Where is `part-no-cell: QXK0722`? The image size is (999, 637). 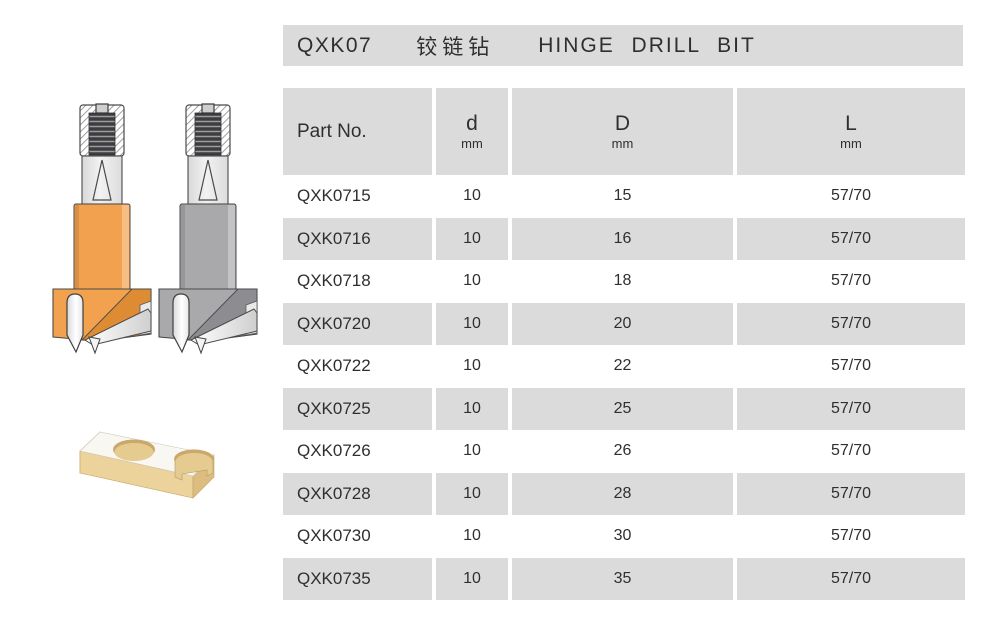 part-no-cell: QXK0722 is located at coordinates (334, 366).